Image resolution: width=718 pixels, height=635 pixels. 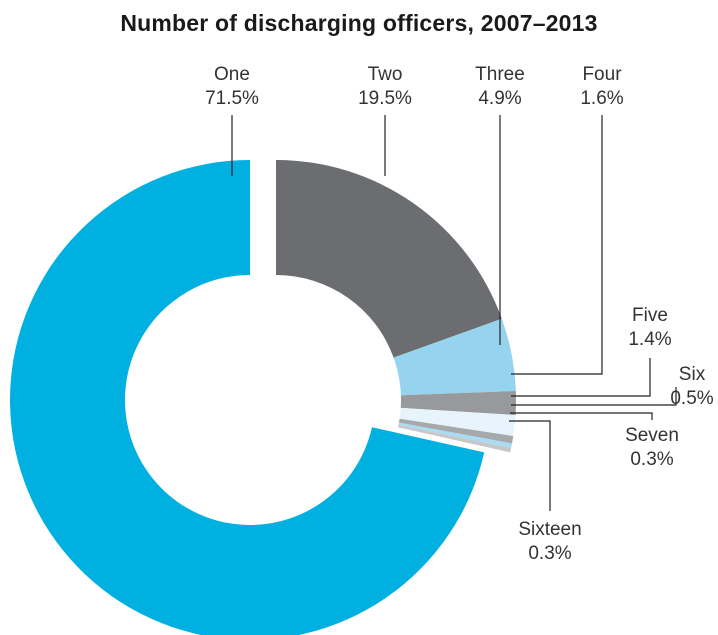 I want to click on slice-seven, so click(x=455, y=435).